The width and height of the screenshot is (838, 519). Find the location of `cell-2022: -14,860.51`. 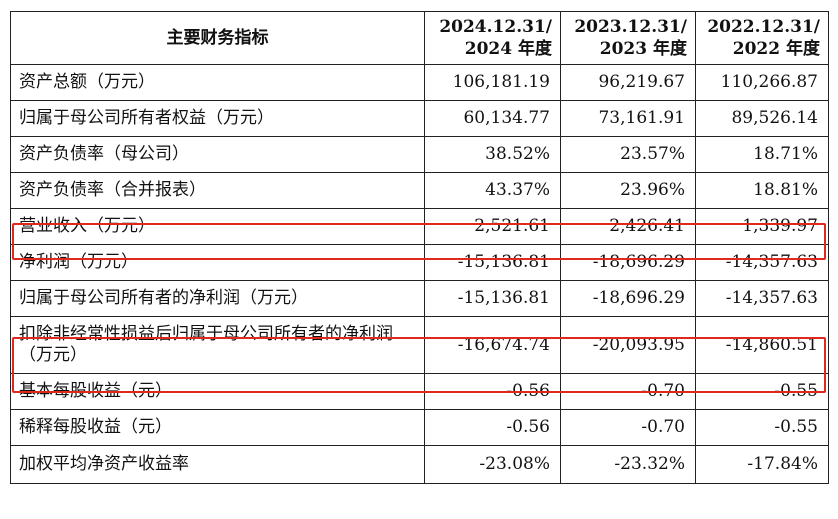

cell-2022: -14,860.51 is located at coordinates (762, 345).